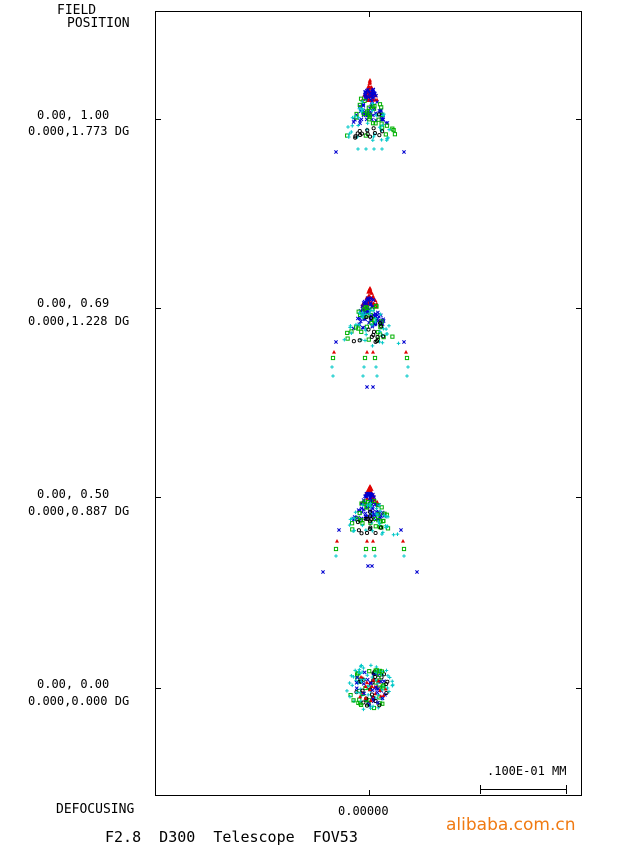 Image resolution: width=629 pixels, height=853 pixels. I want to click on frame-tick-top, so click(369, 14).